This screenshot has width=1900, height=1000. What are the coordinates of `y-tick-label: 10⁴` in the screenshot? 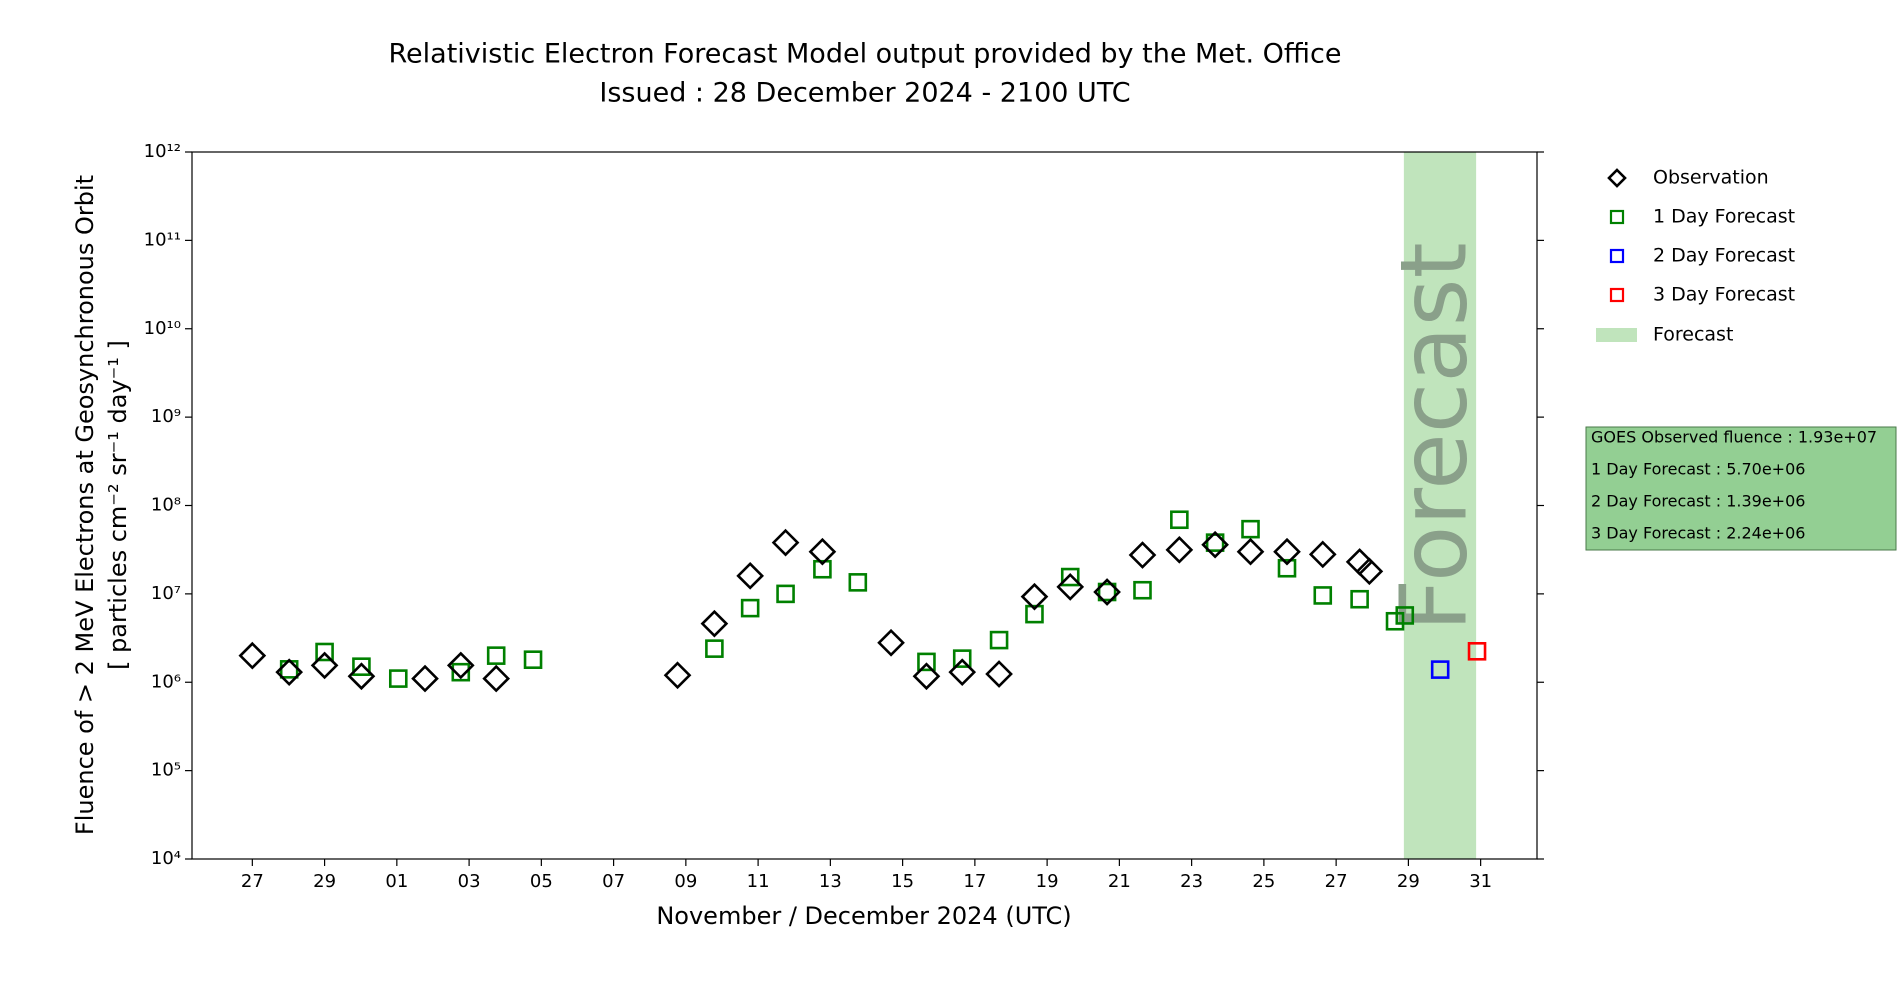 It's located at (166, 858).